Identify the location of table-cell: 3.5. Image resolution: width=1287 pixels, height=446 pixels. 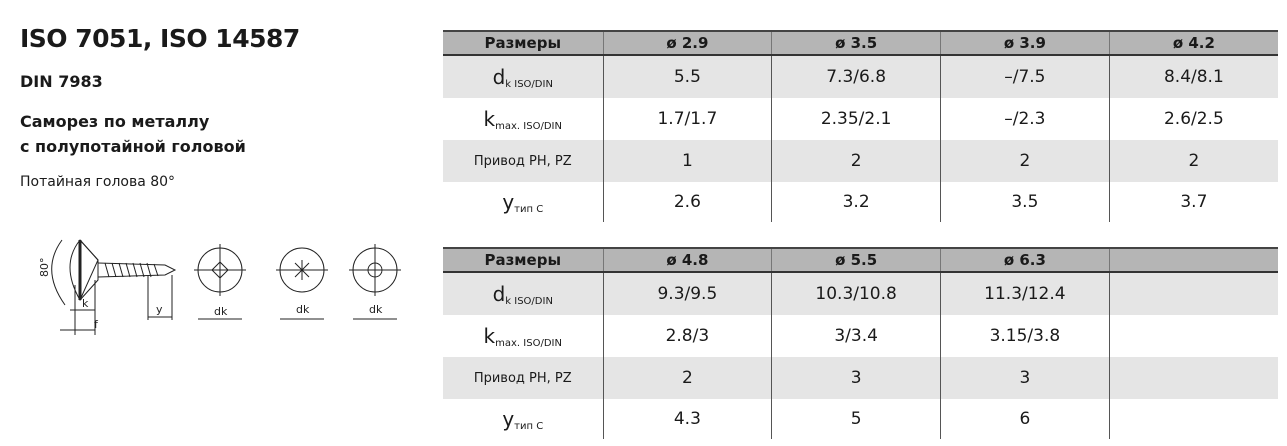
(1025, 202).